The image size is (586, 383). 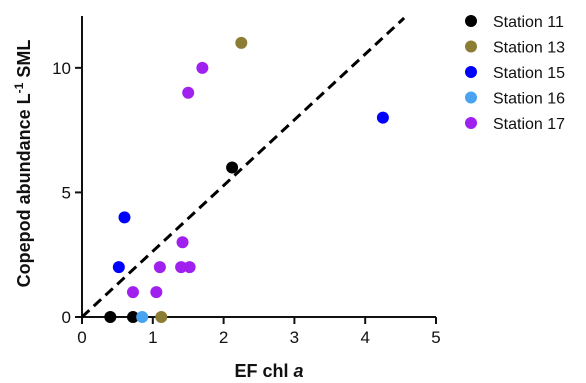 I want to click on legend-label: Station 17, so click(x=529, y=124).